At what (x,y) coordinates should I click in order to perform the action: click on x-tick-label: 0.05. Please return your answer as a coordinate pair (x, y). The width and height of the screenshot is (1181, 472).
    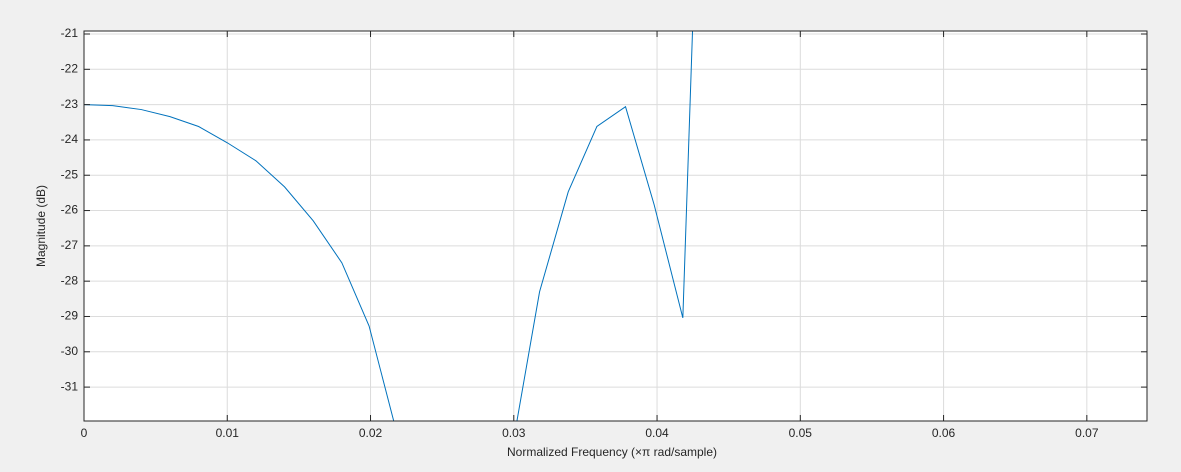
    Looking at the image, I should click on (801, 433).